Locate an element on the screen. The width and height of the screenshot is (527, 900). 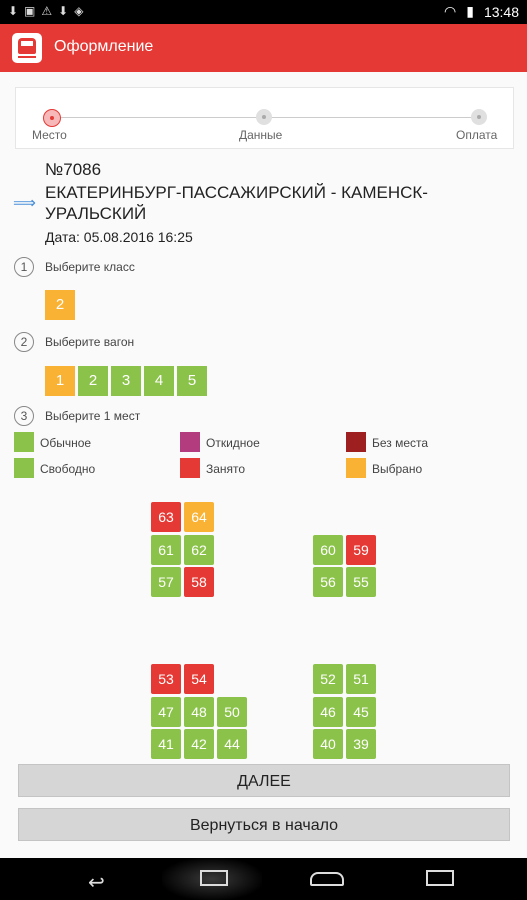
legend-label-occupied: Занято is located at coordinates (226, 469).